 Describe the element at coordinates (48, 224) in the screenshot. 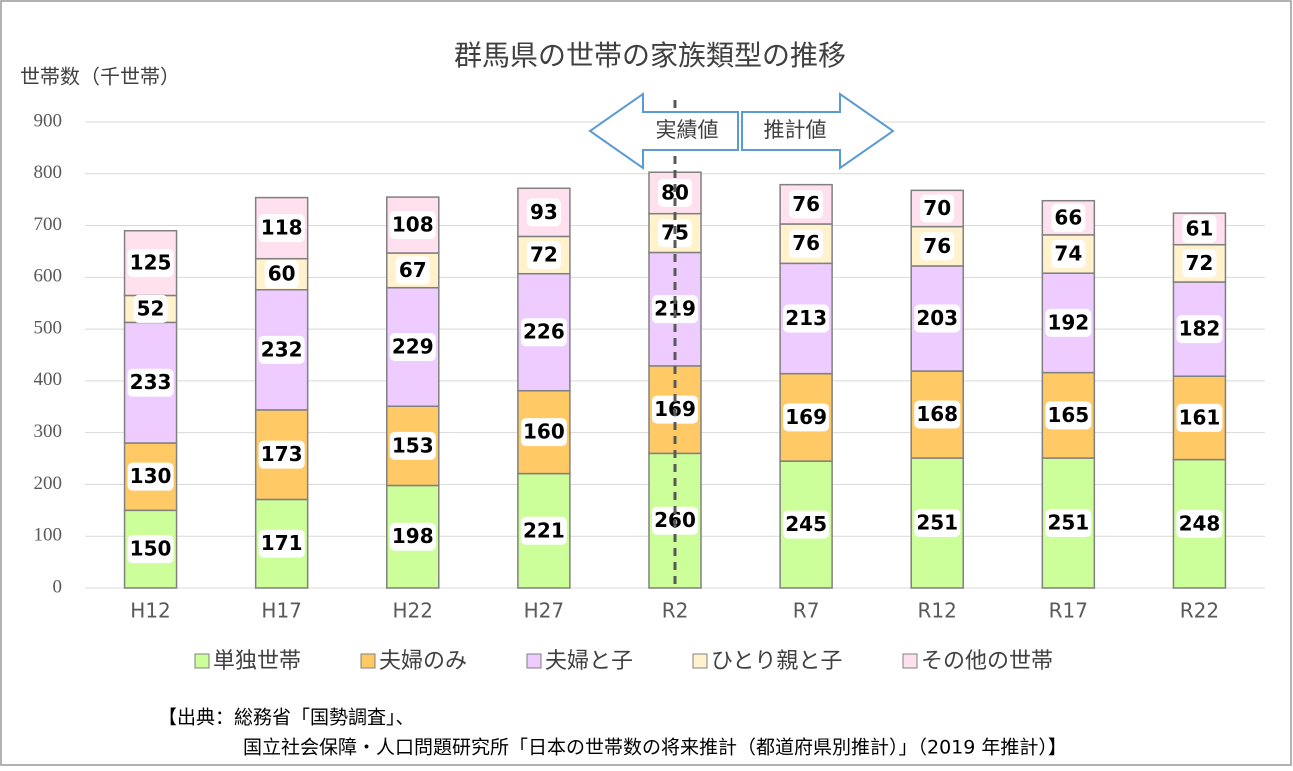

I see `y-tick-label: 700` at that location.